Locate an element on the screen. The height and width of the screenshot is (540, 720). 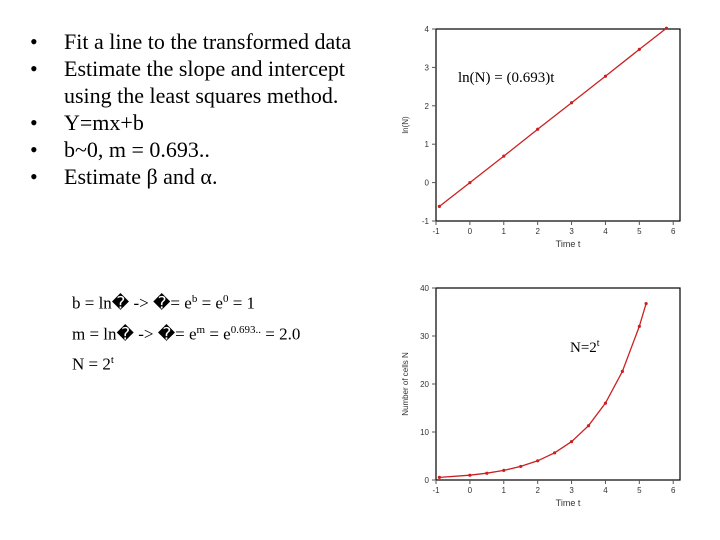
bullet-text: Y=mx+b is located at coordinates (104, 122).